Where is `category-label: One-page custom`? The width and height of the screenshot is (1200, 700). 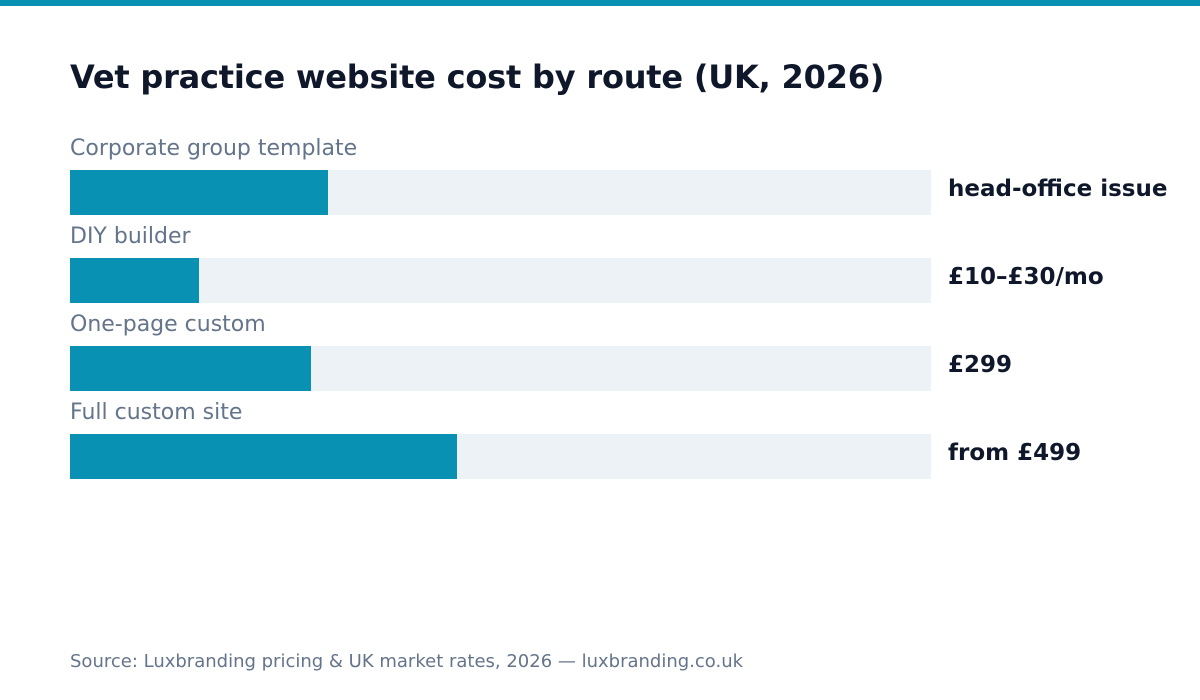
category-label: One-page custom is located at coordinates (168, 324).